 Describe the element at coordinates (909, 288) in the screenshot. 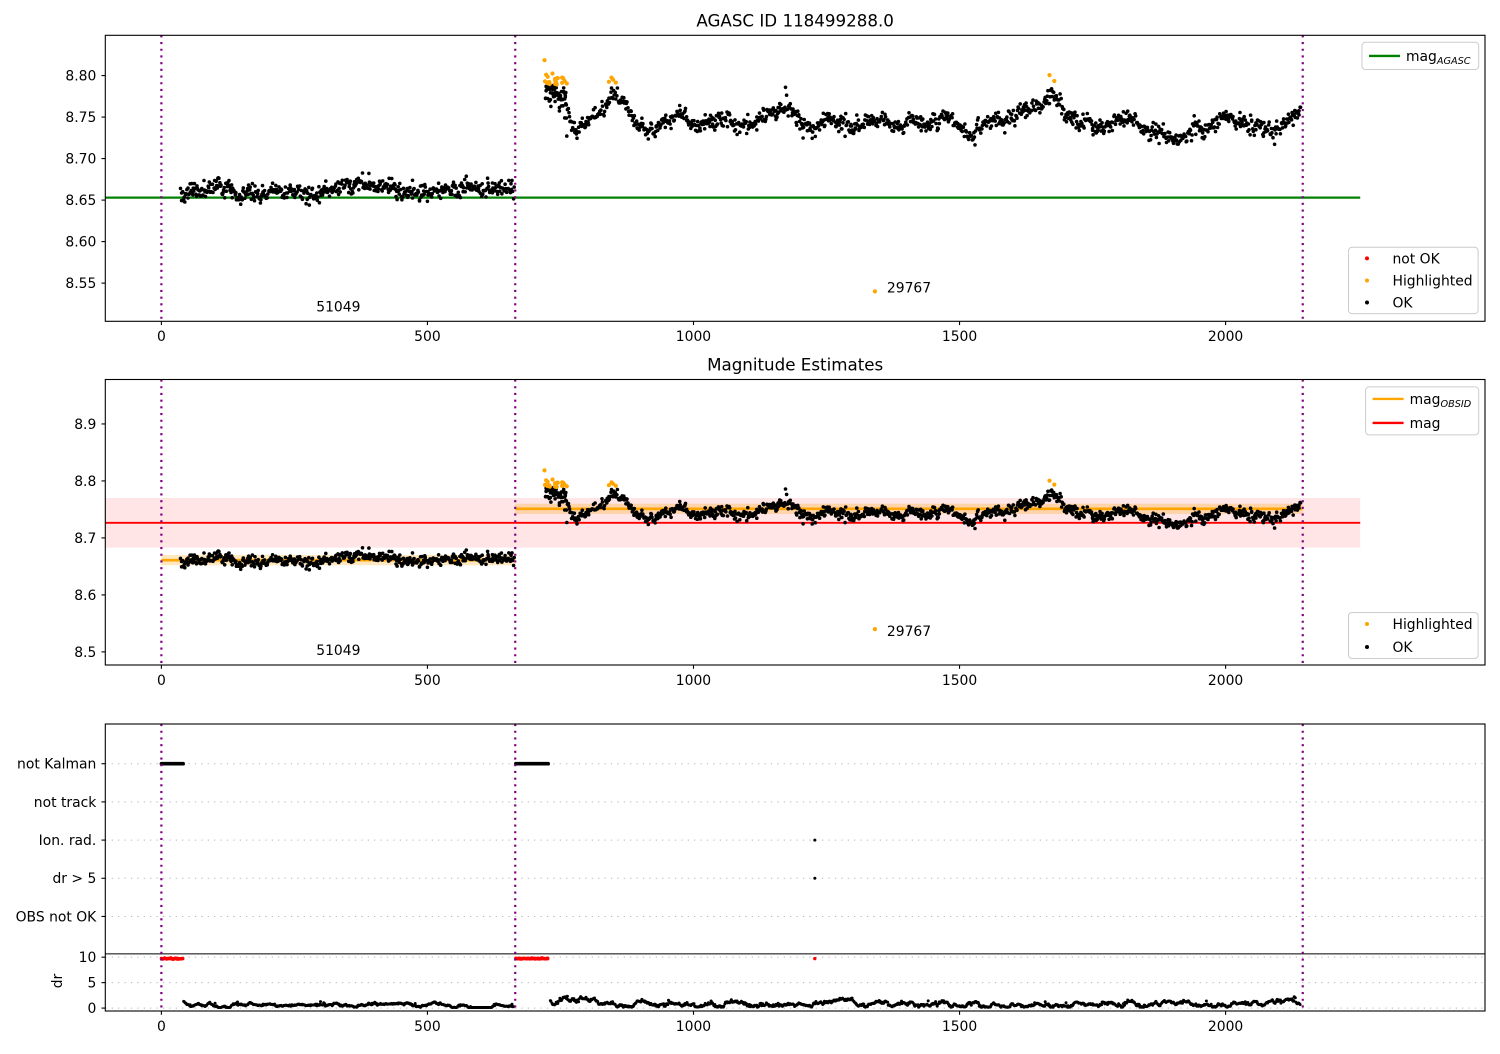

I see `obsid-annotation: 29767` at that location.